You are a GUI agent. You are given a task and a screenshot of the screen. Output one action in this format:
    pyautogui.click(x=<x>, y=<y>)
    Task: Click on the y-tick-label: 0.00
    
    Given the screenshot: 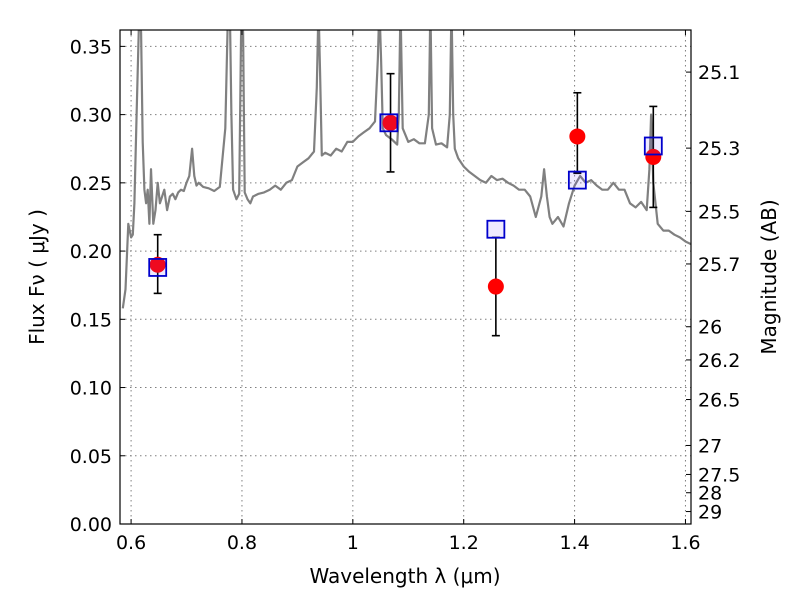 What is the action you would take?
    pyautogui.click(x=91, y=525)
    